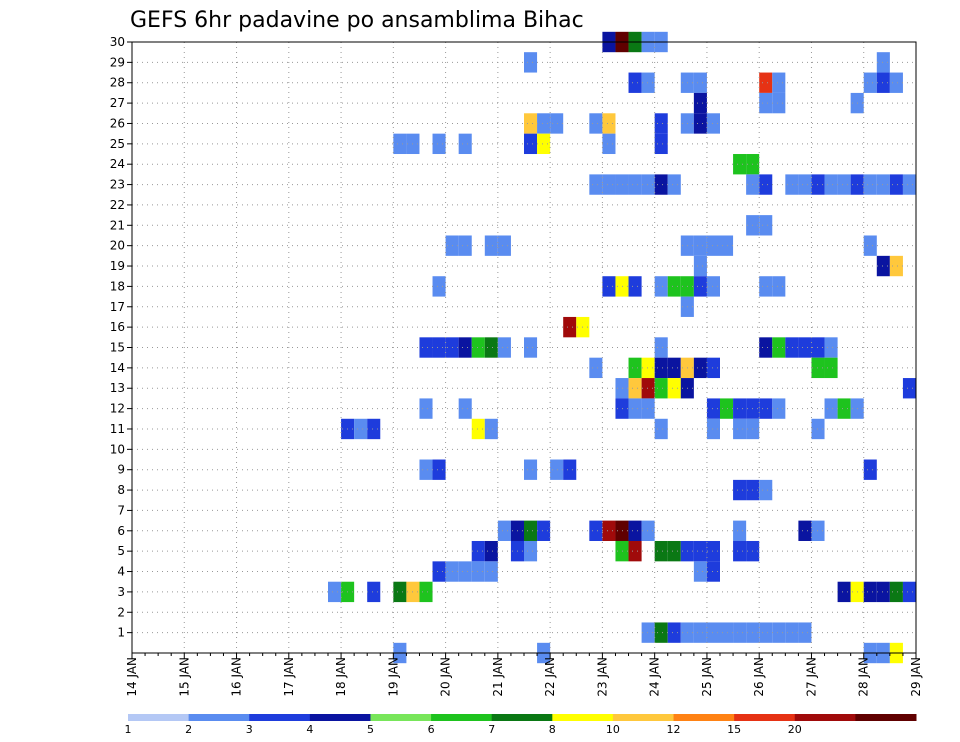 The width and height of the screenshot is (960, 742). I want to click on legend-label: 20, so click(795, 729).